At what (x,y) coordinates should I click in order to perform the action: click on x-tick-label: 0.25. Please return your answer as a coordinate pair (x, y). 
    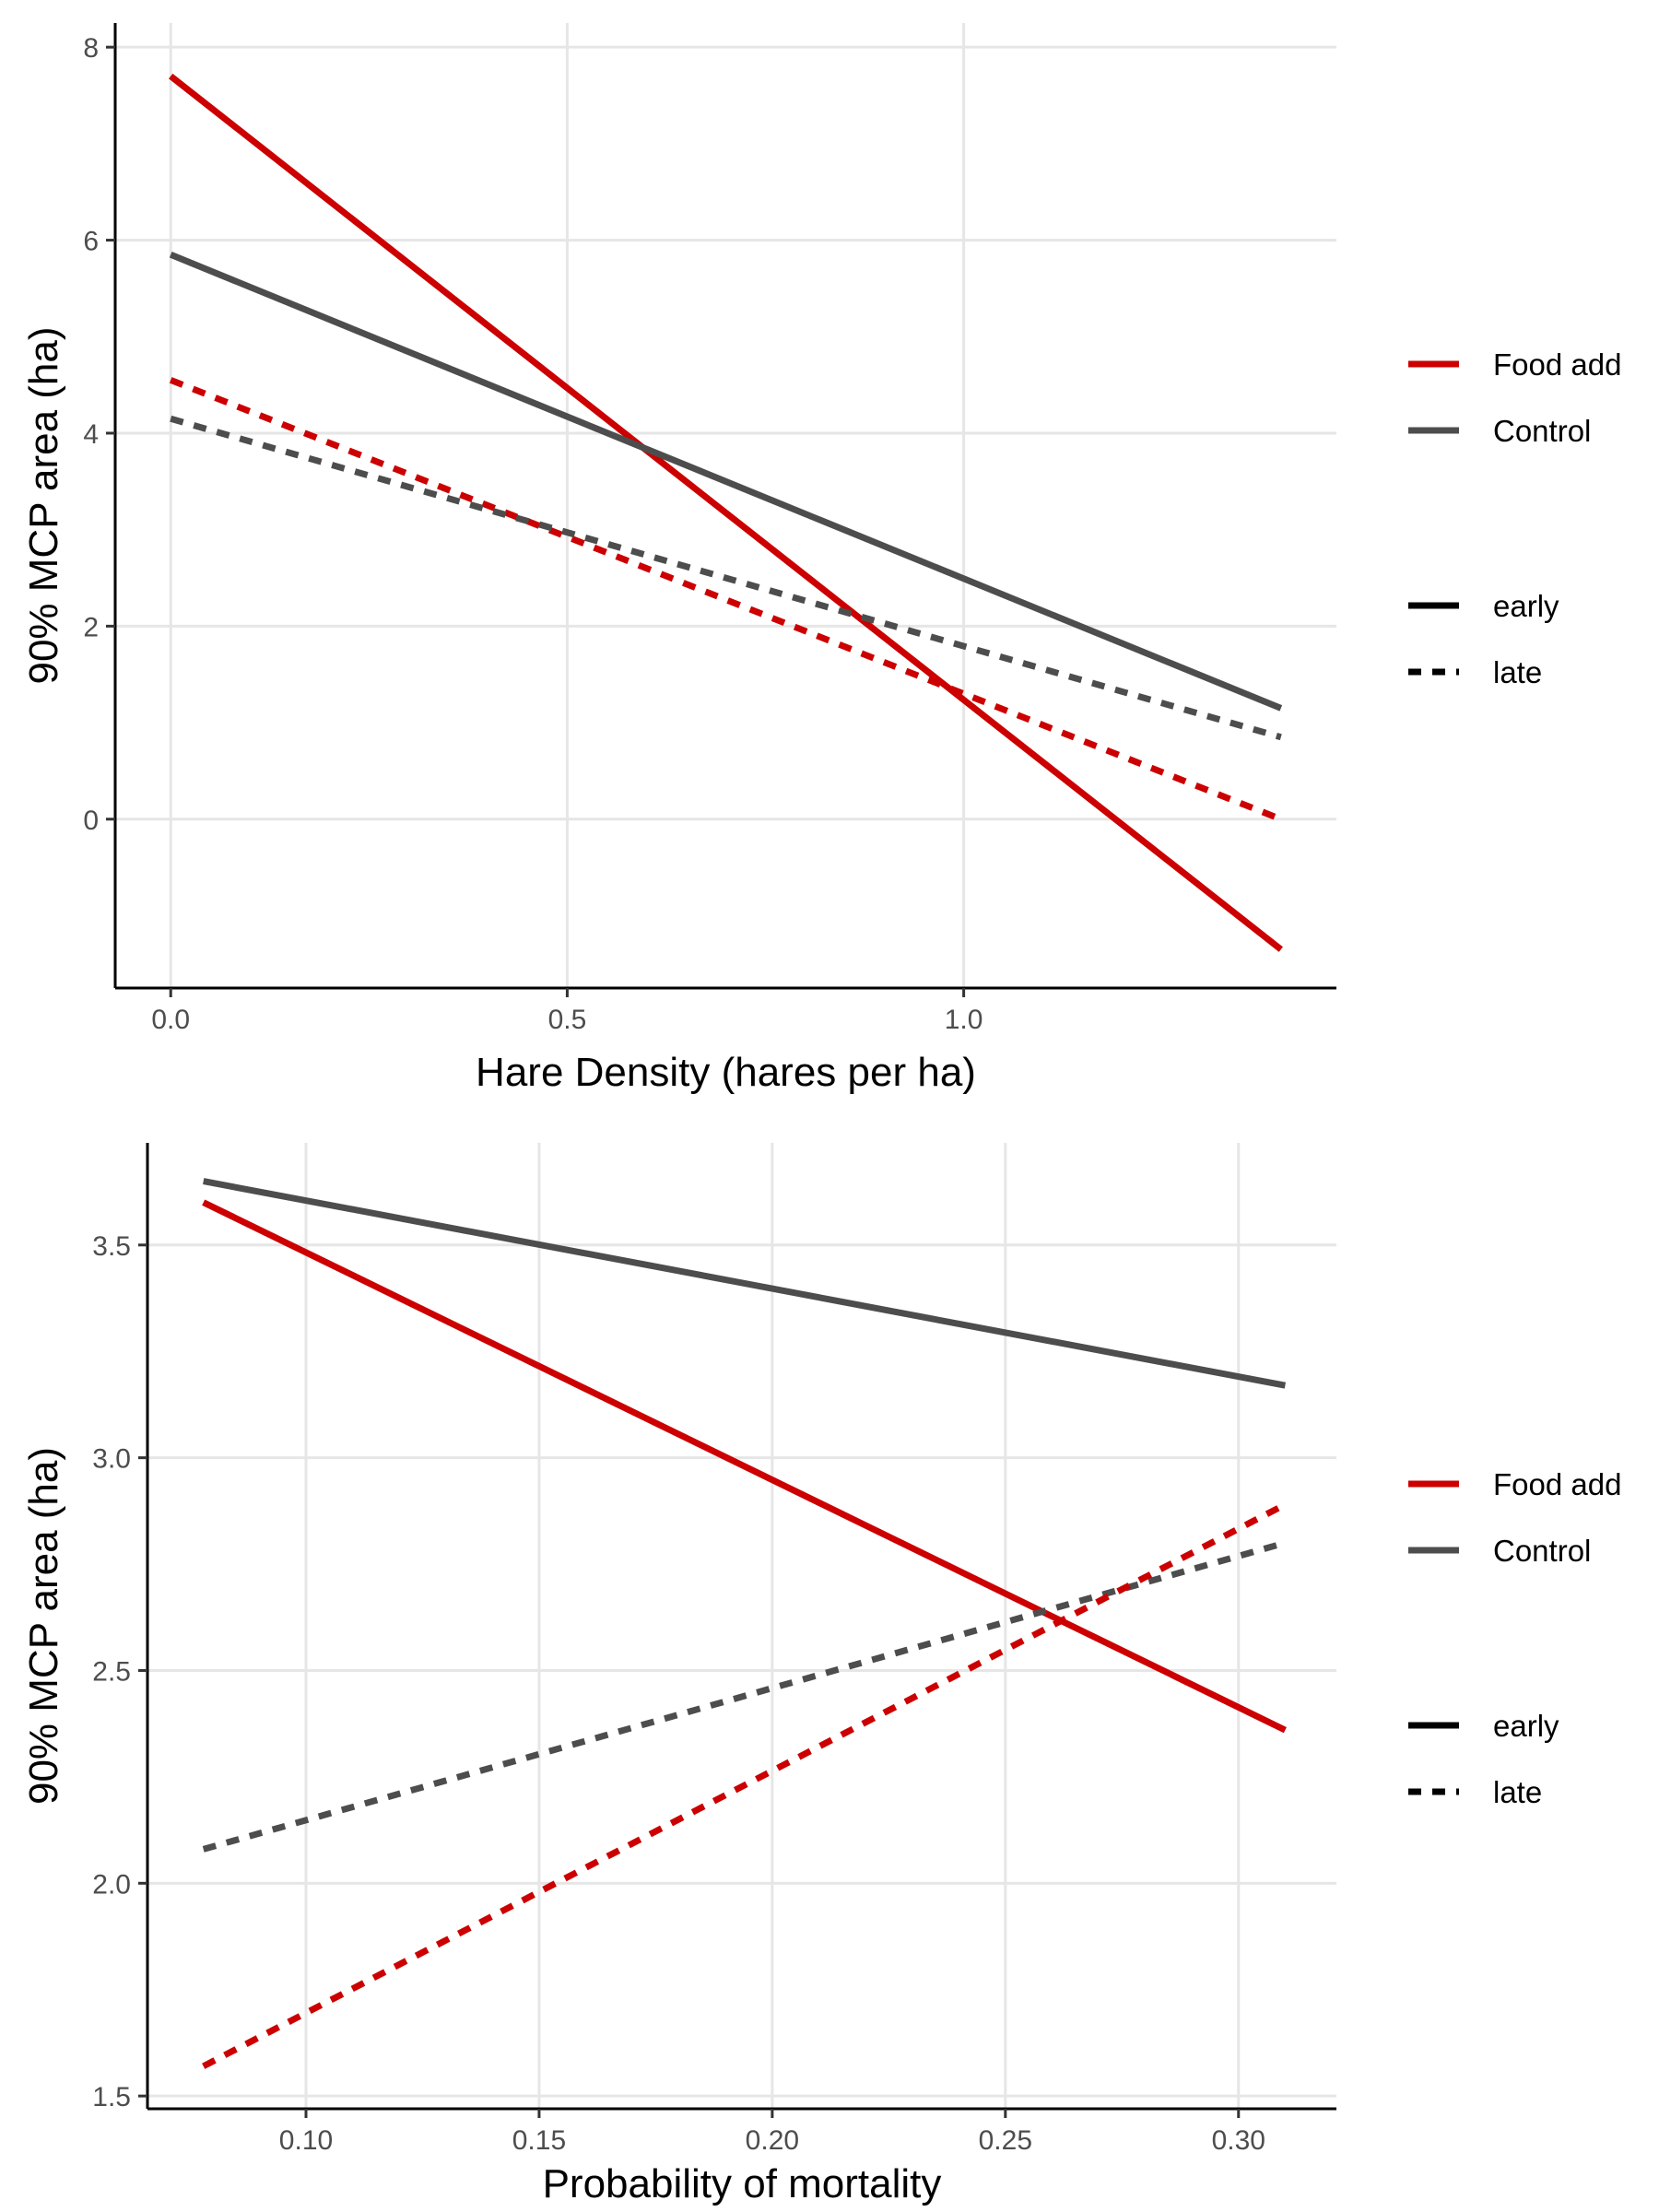
    Looking at the image, I should click on (1005, 2140).